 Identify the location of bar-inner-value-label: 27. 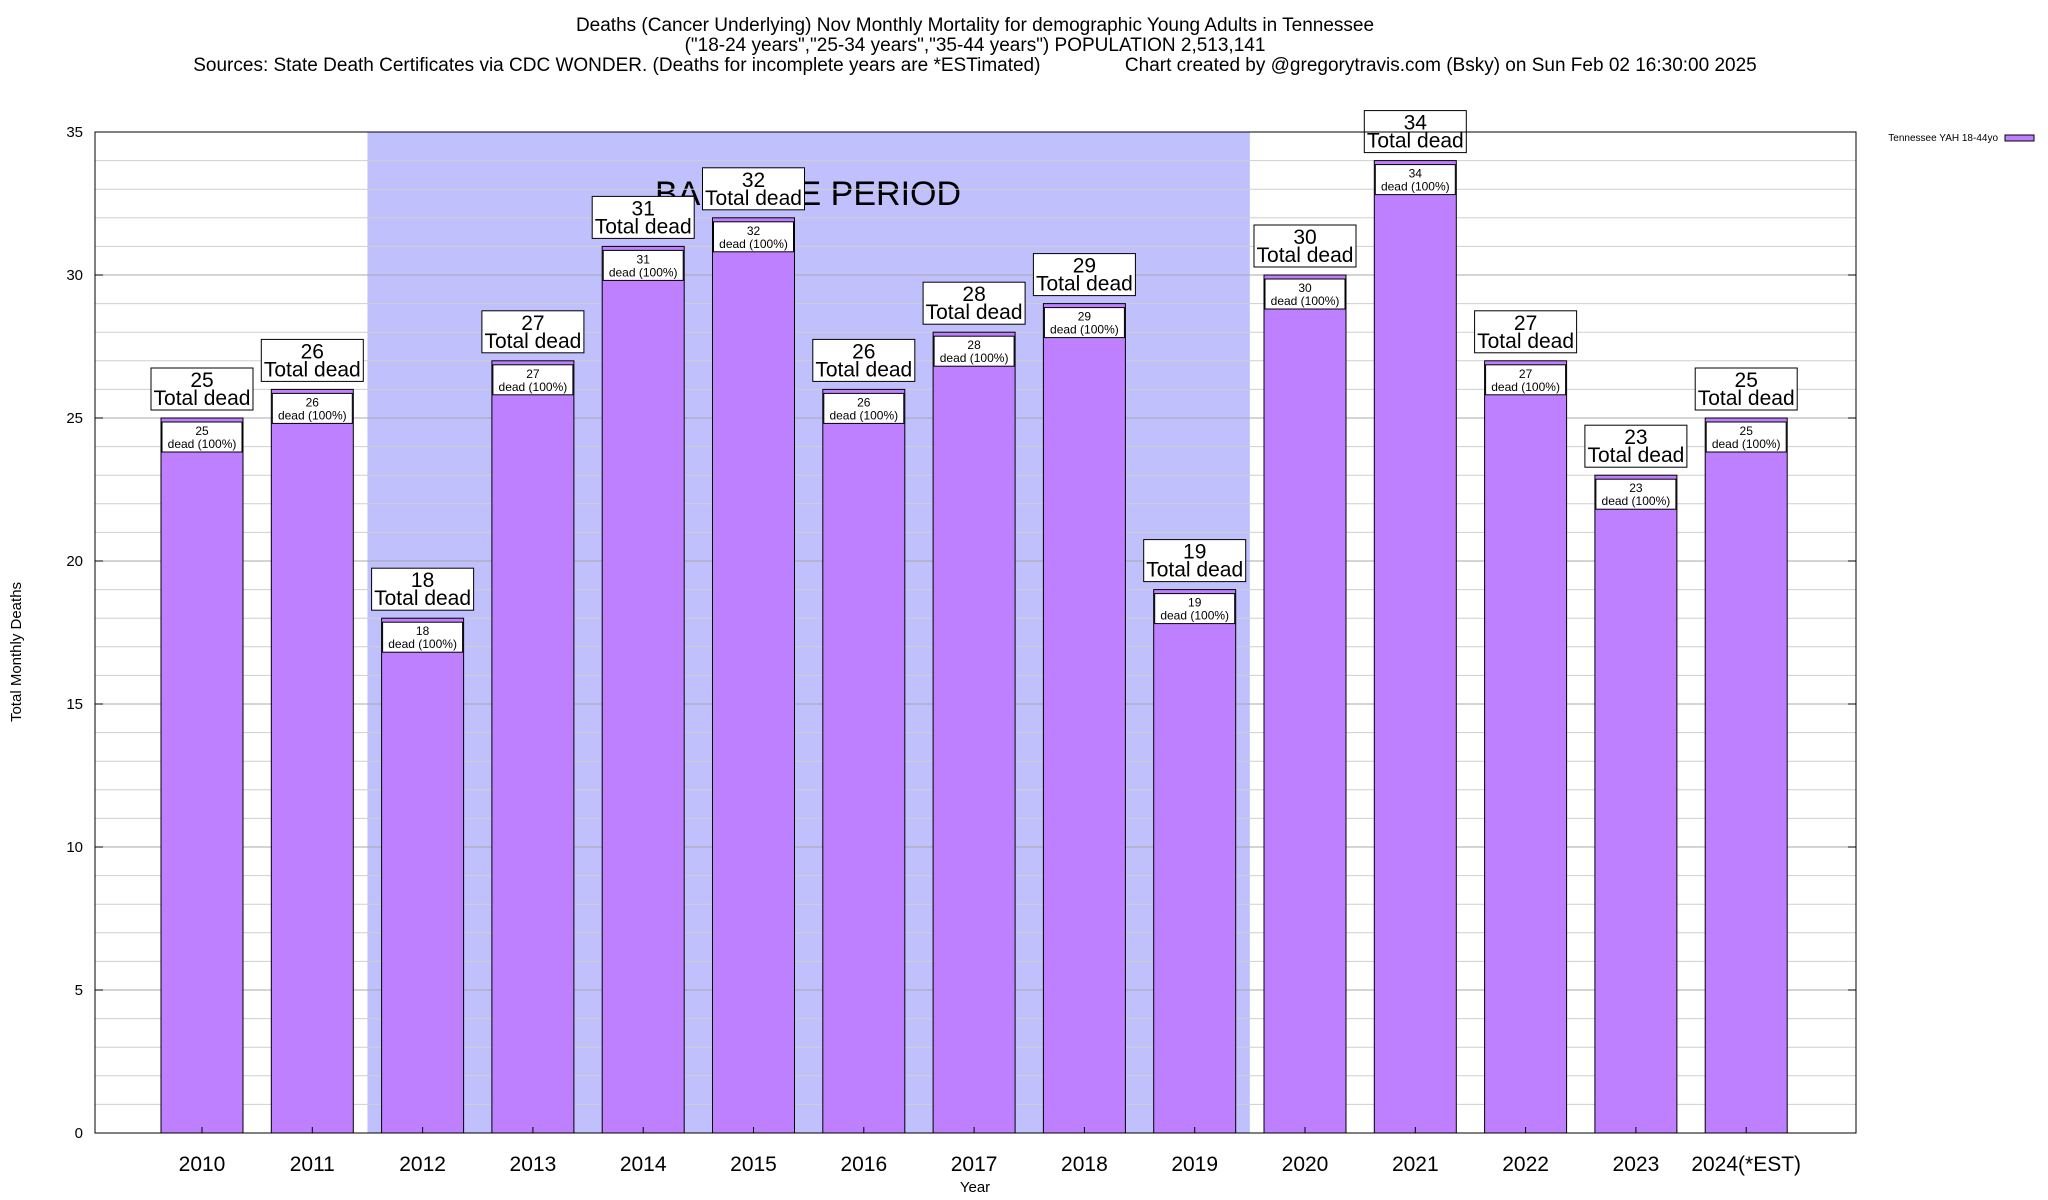
(1526, 374).